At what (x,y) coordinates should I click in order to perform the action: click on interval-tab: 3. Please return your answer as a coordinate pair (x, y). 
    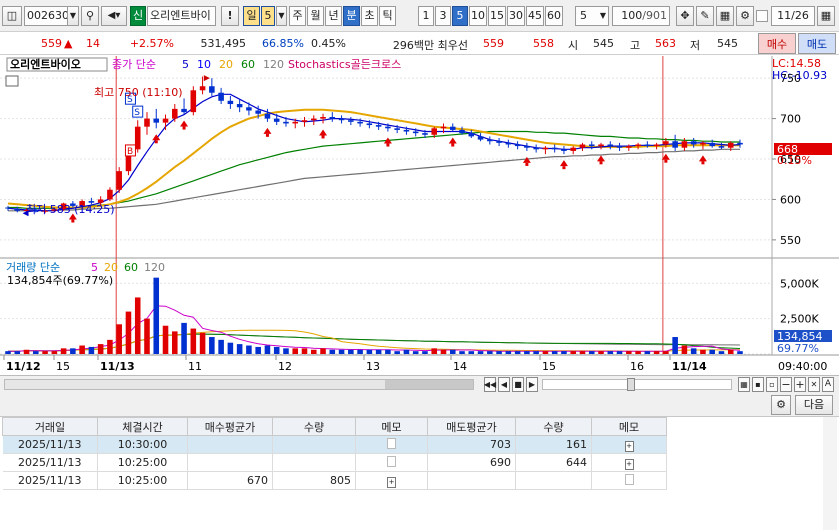
    Looking at the image, I should click on (443, 16).